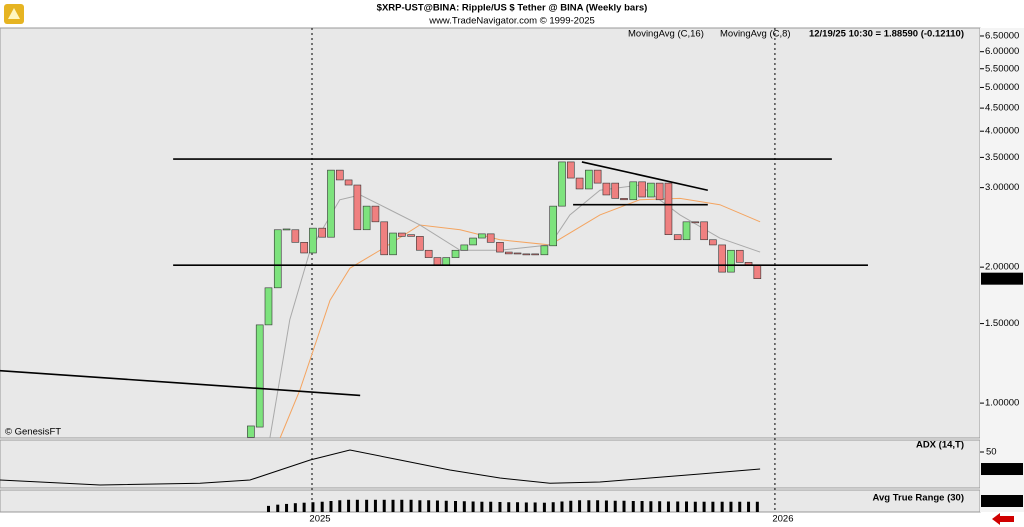 Image resolution: width=1024 pixels, height=527 pixels. What do you see at coordinates (1002, 403) in the screenshot?
I see `y-tick-label: 1.00000` at bounding box center [1002, 403].